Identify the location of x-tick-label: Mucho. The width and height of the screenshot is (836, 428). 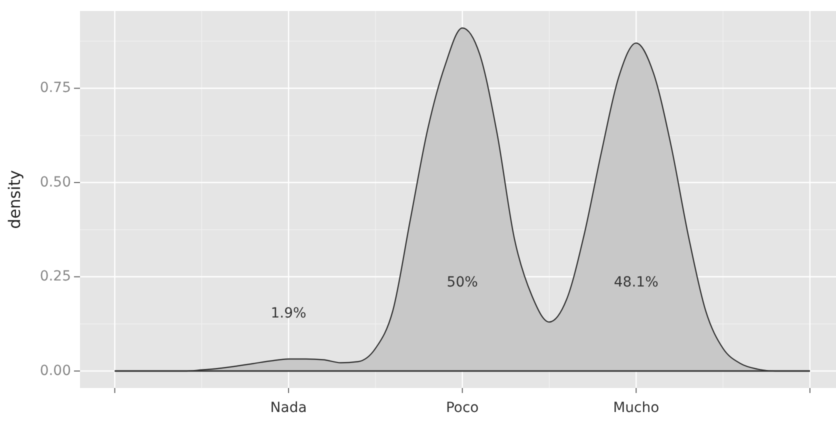
(636, 408).